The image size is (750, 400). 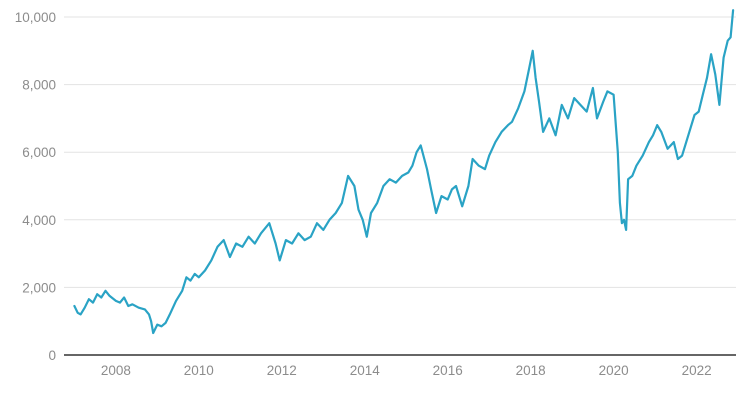 What do you see at coordinates (531, 370) in the screenshot?
I see `x-tick-label: 2018` at bounding box center [531, 370].